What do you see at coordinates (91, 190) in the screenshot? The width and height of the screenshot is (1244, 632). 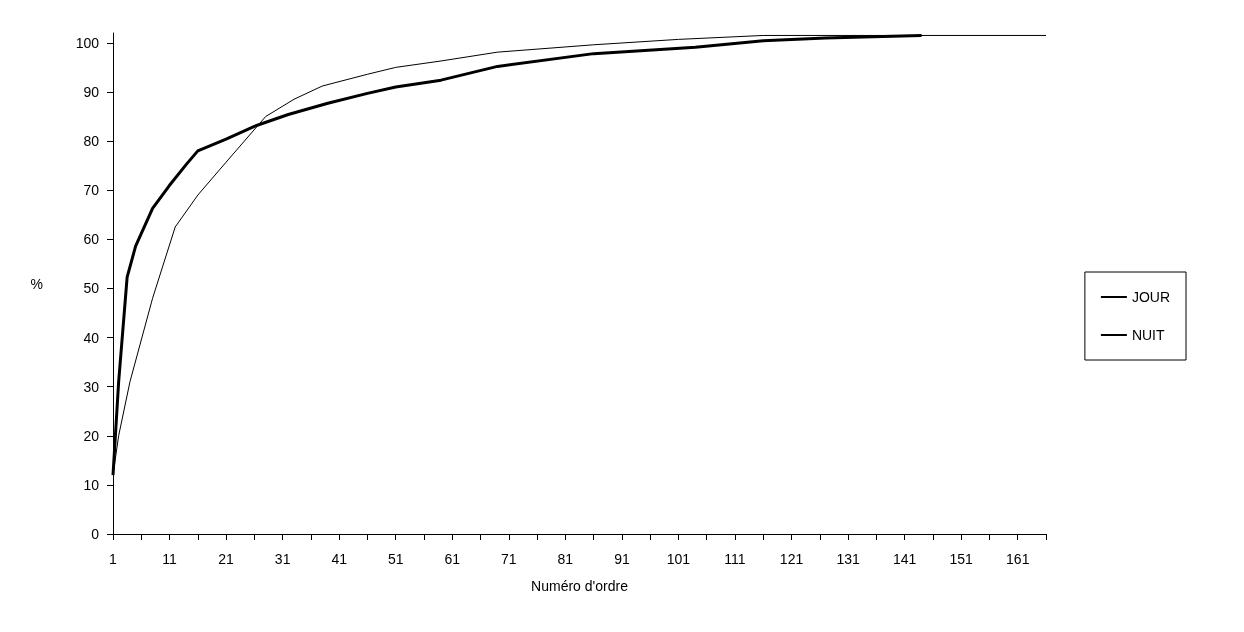 I see `y-tick-label: 70` at bounding box center [91, 190].